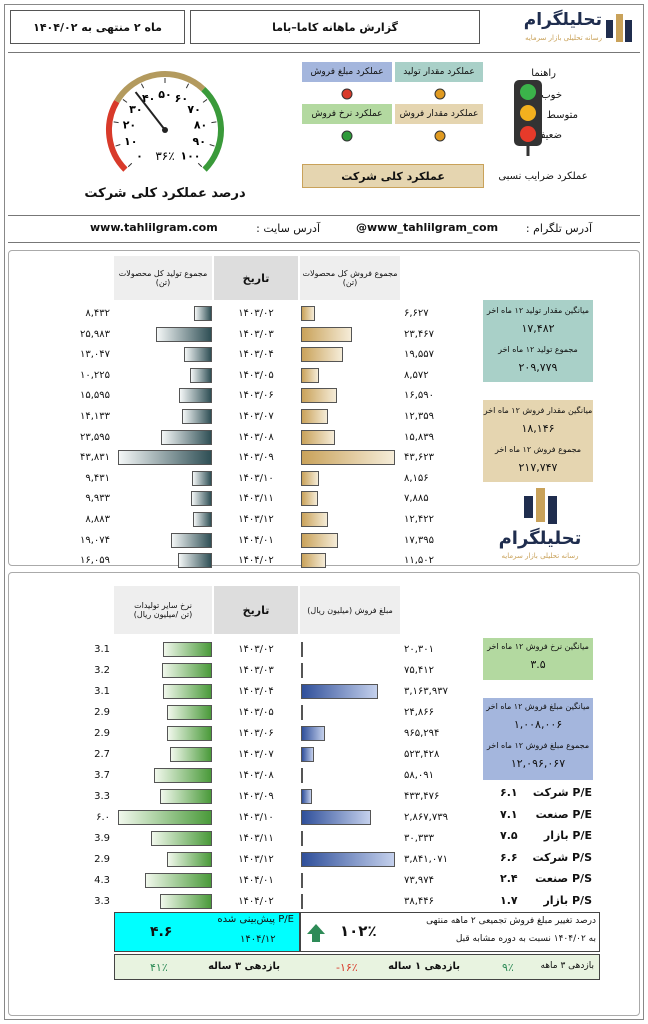  What do you see at coordinates (212, 129) in the screenshot?
I see `gauge-arc` at bounding box center [212, 129].